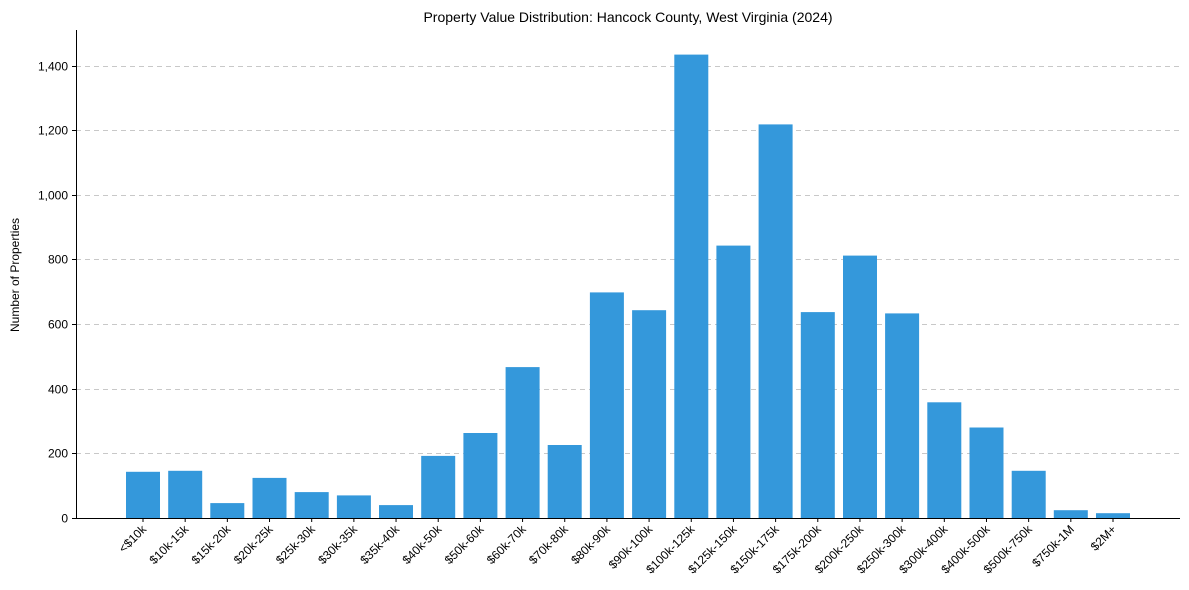  I want to click on y-tick-label: 0, so click(64, 519).